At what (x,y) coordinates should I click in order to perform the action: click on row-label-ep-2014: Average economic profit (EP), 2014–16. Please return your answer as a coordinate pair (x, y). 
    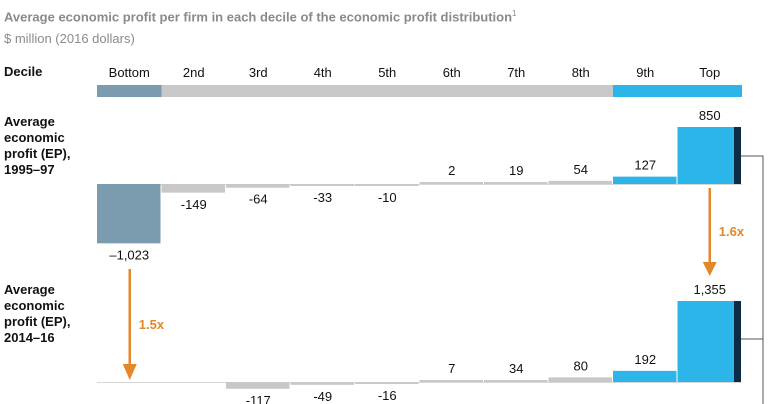
    Looking at the image, I should click on (37, 314).